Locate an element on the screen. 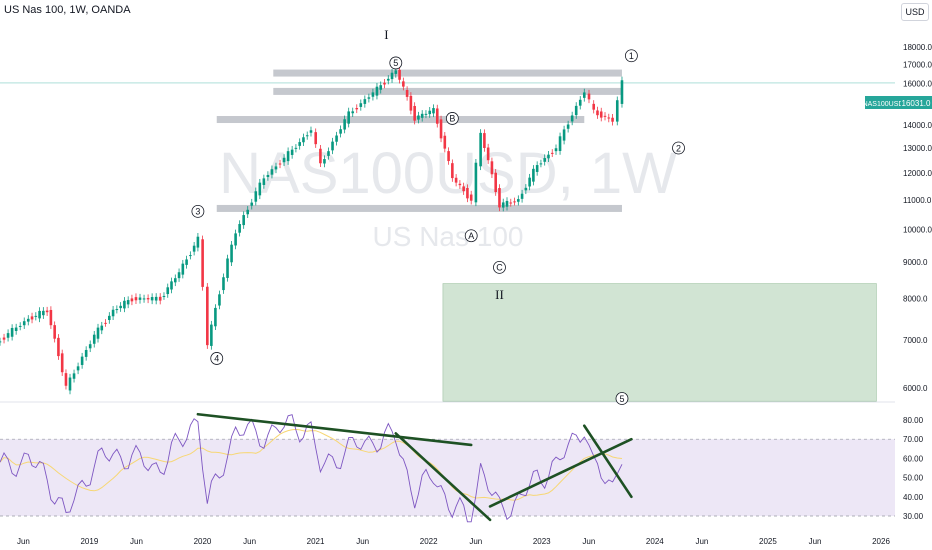 The height and width of the screenshot is (550, 932). wave-label: 2 is located at coordinates (678, 148).